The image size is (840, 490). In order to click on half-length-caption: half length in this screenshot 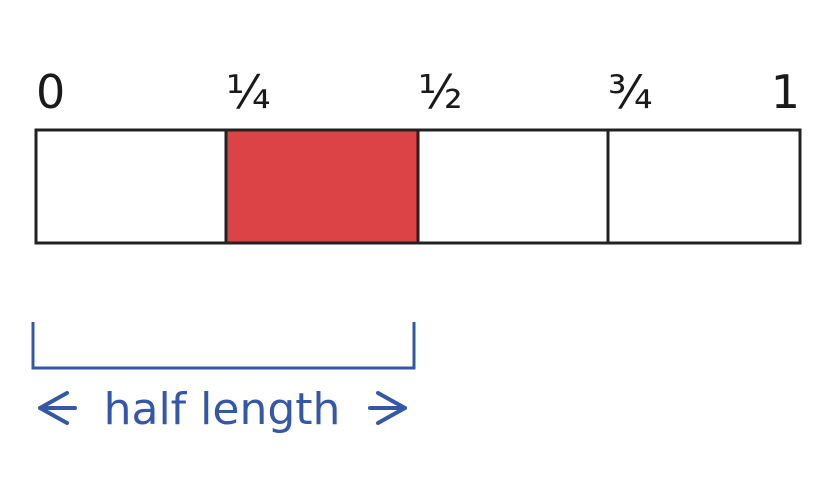, I will do `click(222, 409)`.